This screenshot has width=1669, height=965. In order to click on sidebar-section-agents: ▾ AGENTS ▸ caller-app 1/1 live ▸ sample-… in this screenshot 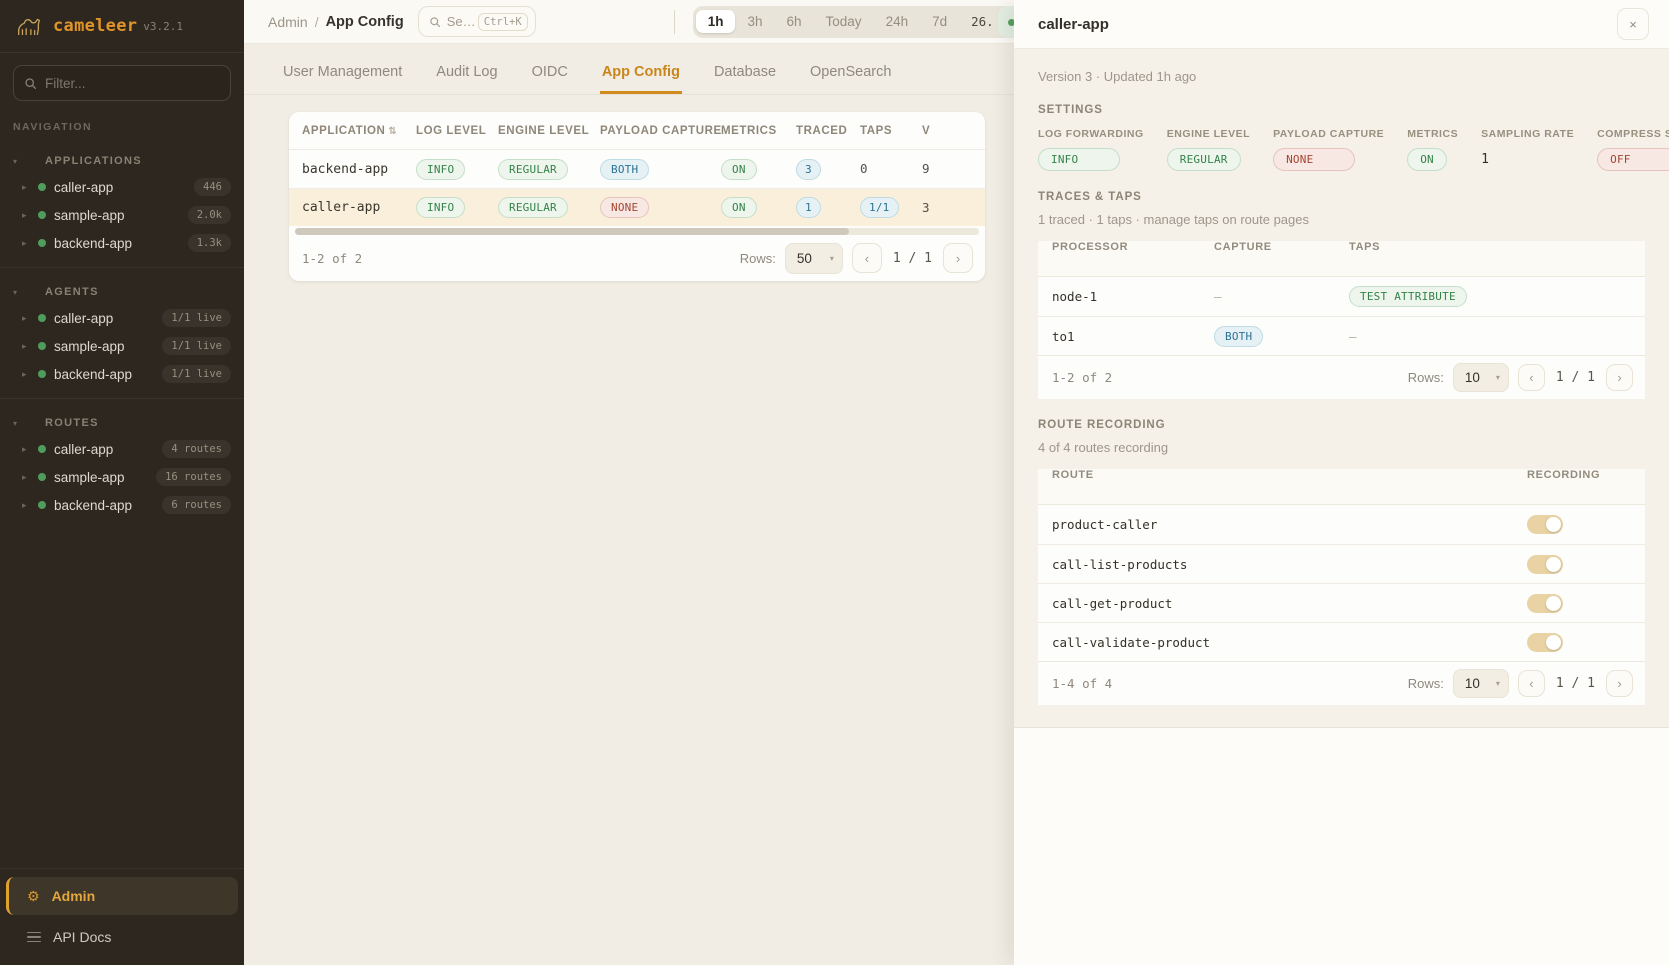, I will do `click(122, 339)`.